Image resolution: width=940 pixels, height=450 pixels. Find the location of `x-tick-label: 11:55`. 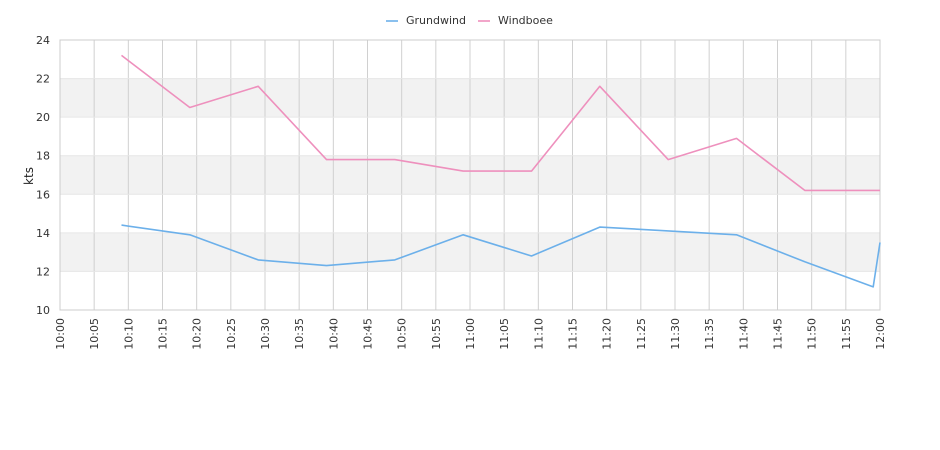

x-tick-label: 11:55 is located at coordinates (846, 334).